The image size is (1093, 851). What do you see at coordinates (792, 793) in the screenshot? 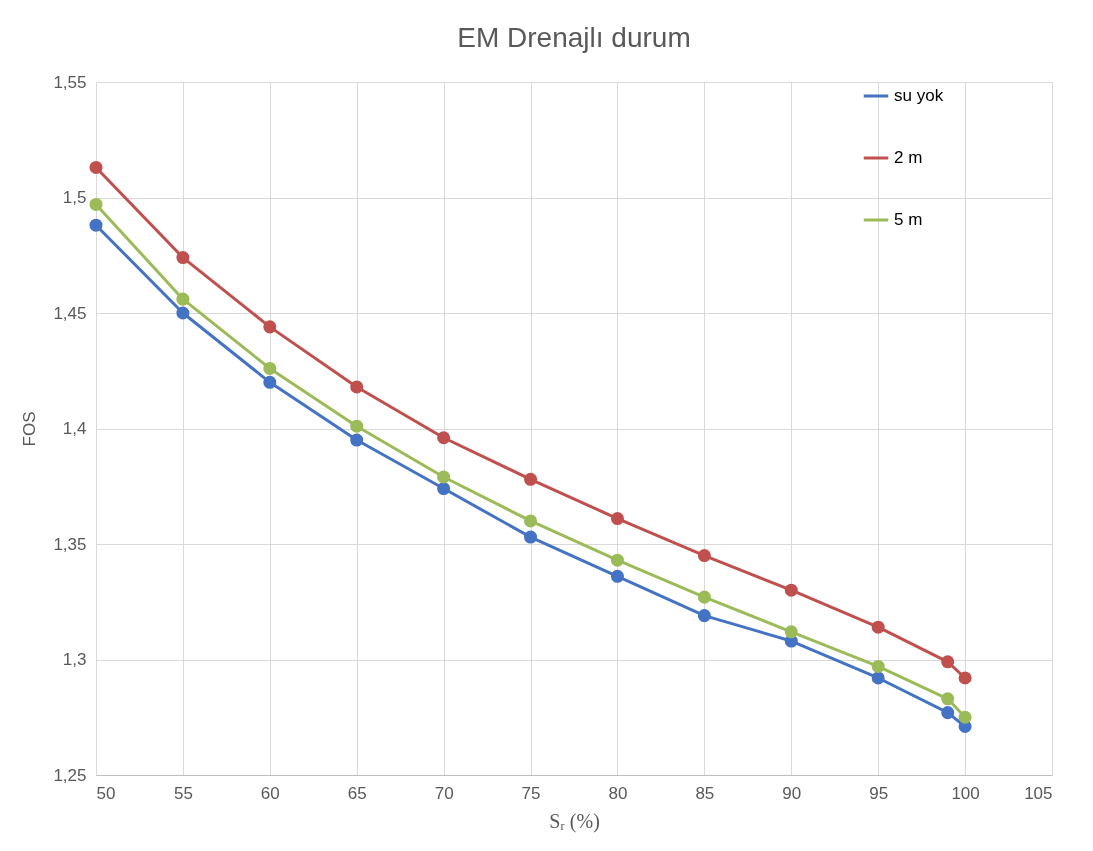
I see `x-tick-label: 90` at bounding box center [792, 793].